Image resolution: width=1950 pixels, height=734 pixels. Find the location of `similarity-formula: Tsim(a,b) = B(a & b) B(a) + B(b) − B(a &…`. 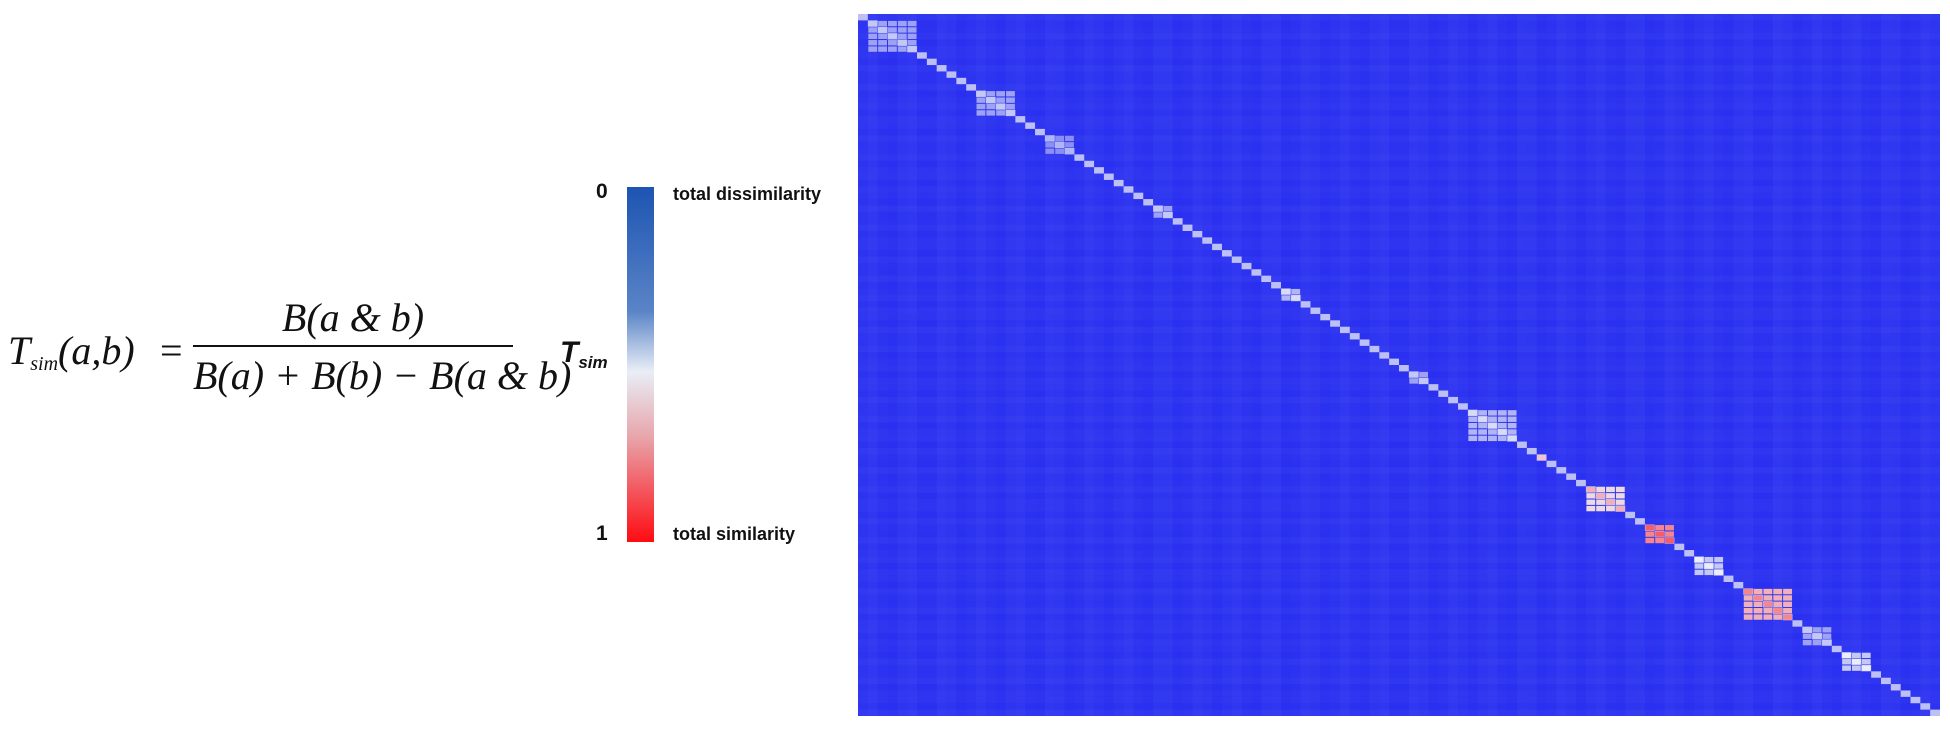

similarity-formula: Tsim(a,b) = B(a & b) B(a) + B(b) − B(a &… is located at coordinates (289, 350).